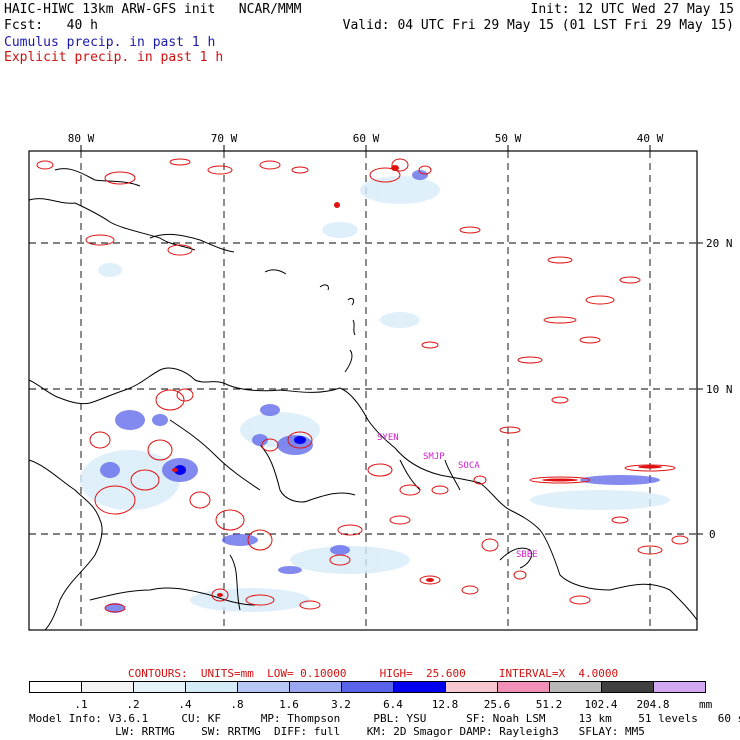 This screenshot has height=740, width=740. Describe the element at coordinates (133, 704) in the screenshot. I see `scale-label: .2` at that location.